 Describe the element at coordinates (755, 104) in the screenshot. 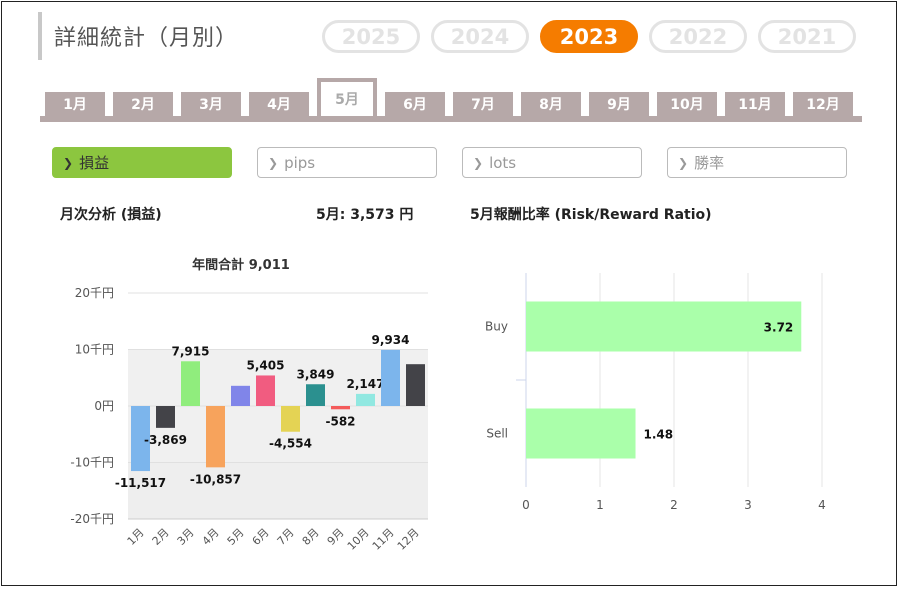

I see `month-tab-11: 11月` at that location.